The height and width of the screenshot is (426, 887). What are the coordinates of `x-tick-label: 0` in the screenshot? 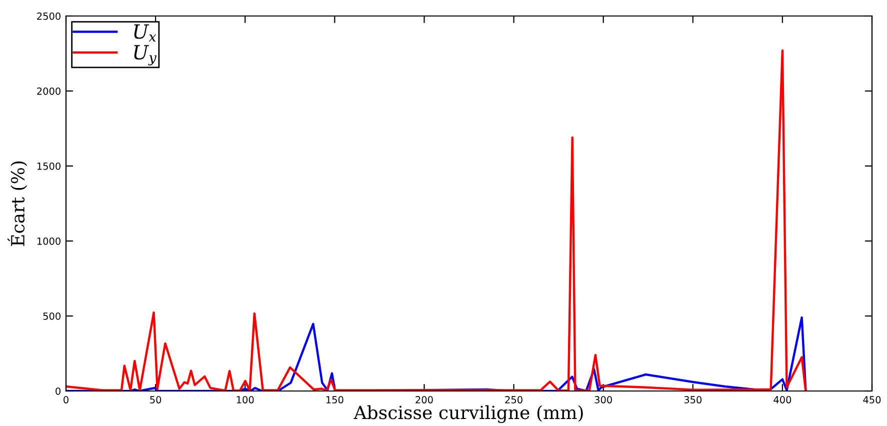 It's located at (66, 400).